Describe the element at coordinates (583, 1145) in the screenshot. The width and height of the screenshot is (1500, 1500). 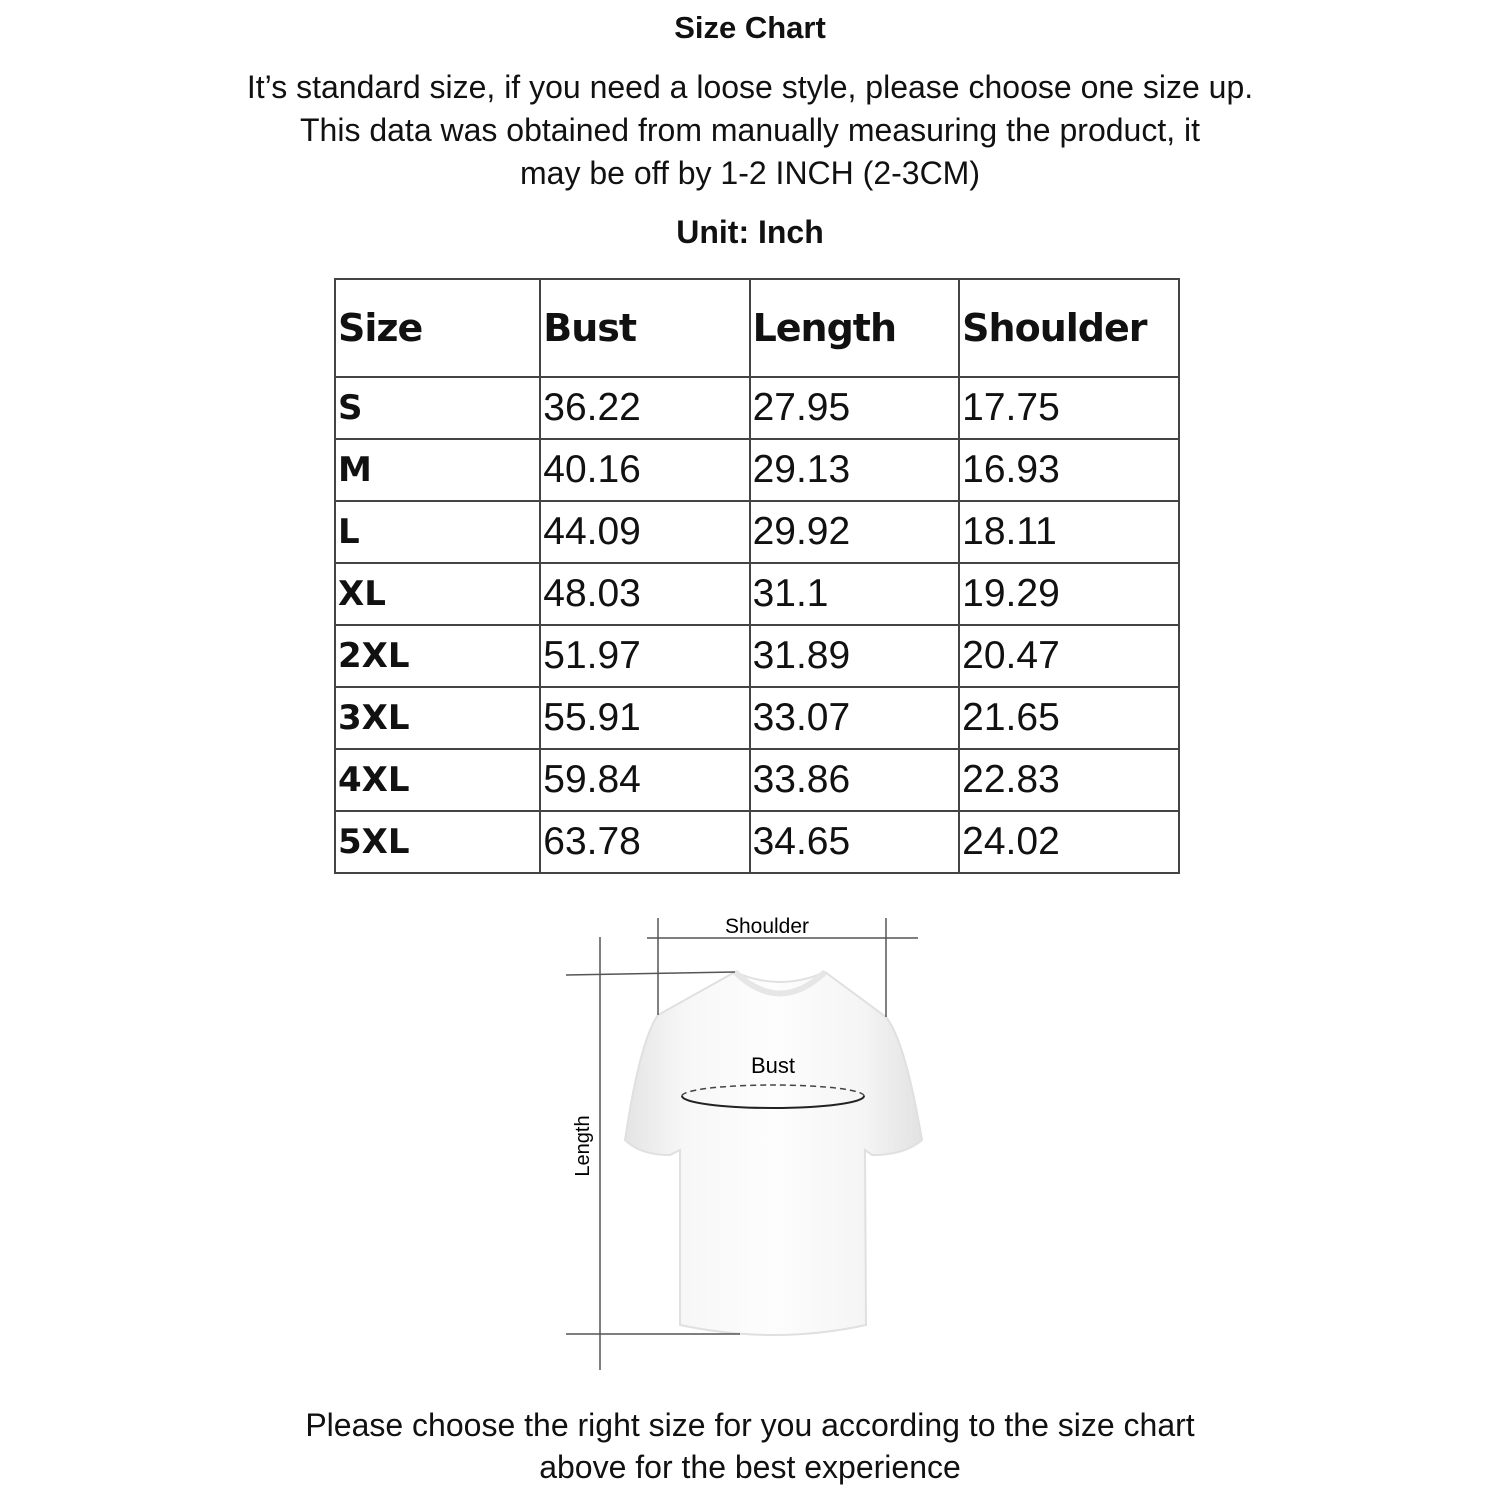
I see `length-label: Length` at that location.